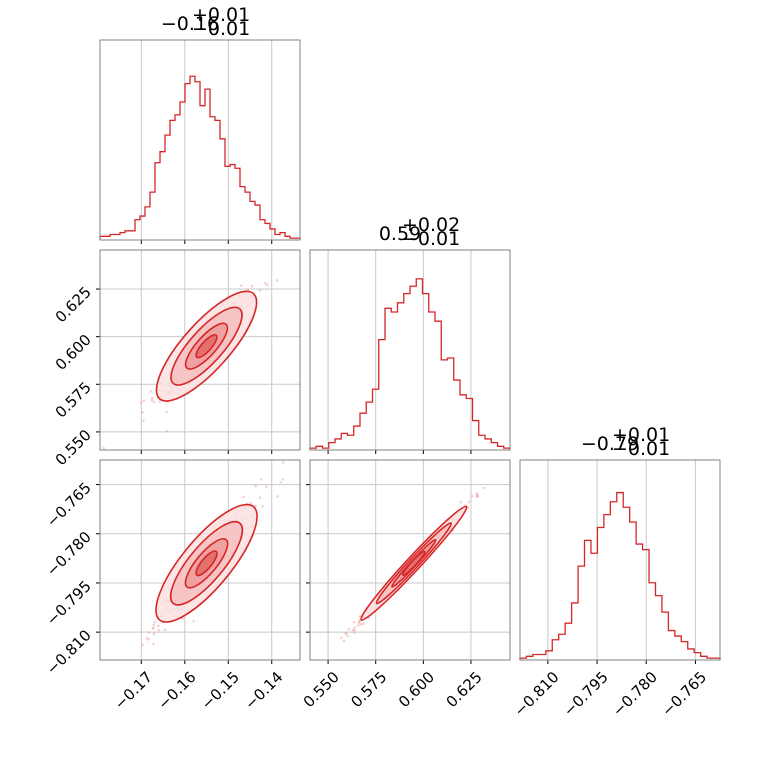  I want to click on y-tick-label: 0.625, so click(73, 304).